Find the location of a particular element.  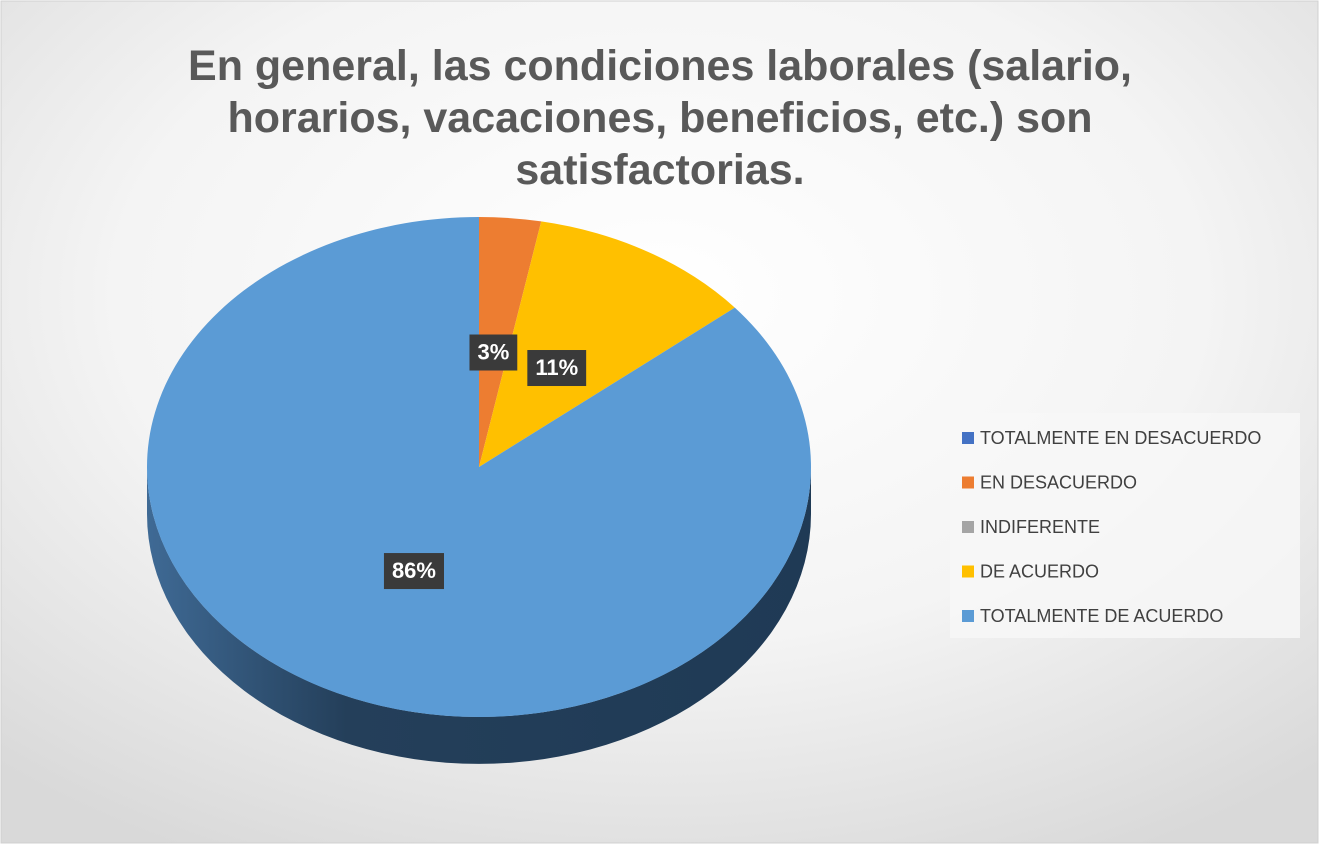

data-label: 86% is located at coordinates (414, 570).